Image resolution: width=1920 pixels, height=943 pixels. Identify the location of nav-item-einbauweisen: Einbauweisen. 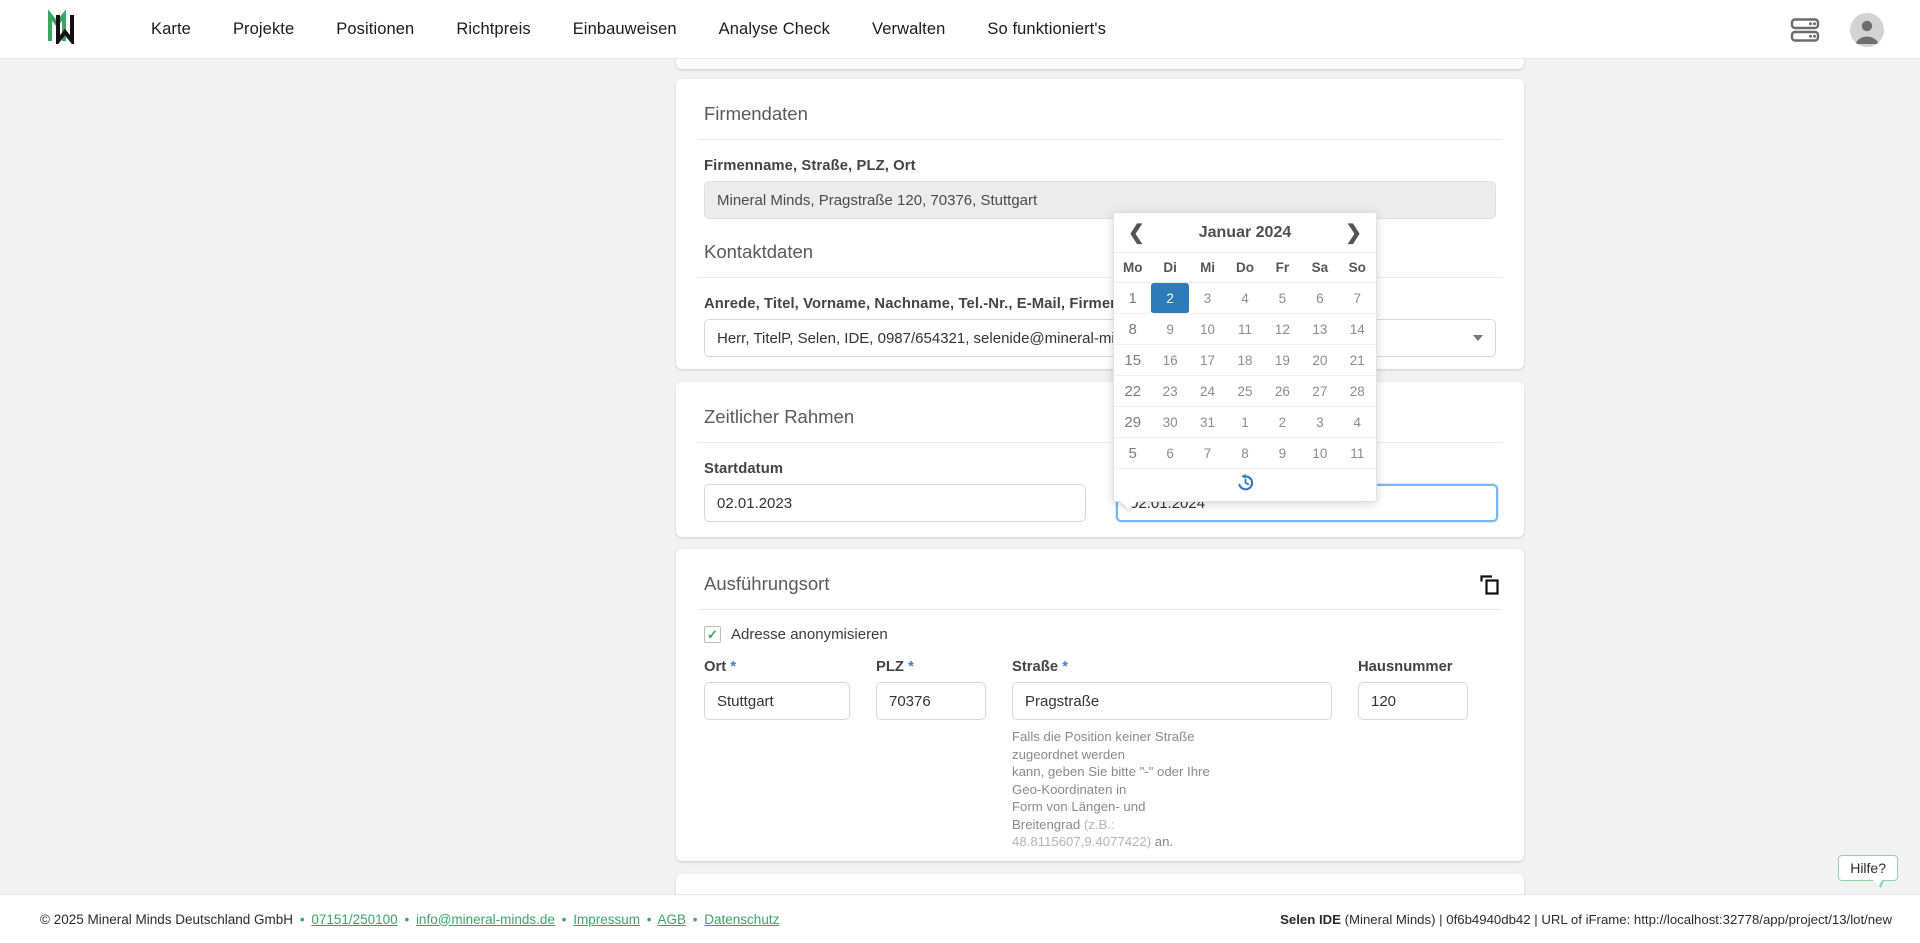
(624, 28).